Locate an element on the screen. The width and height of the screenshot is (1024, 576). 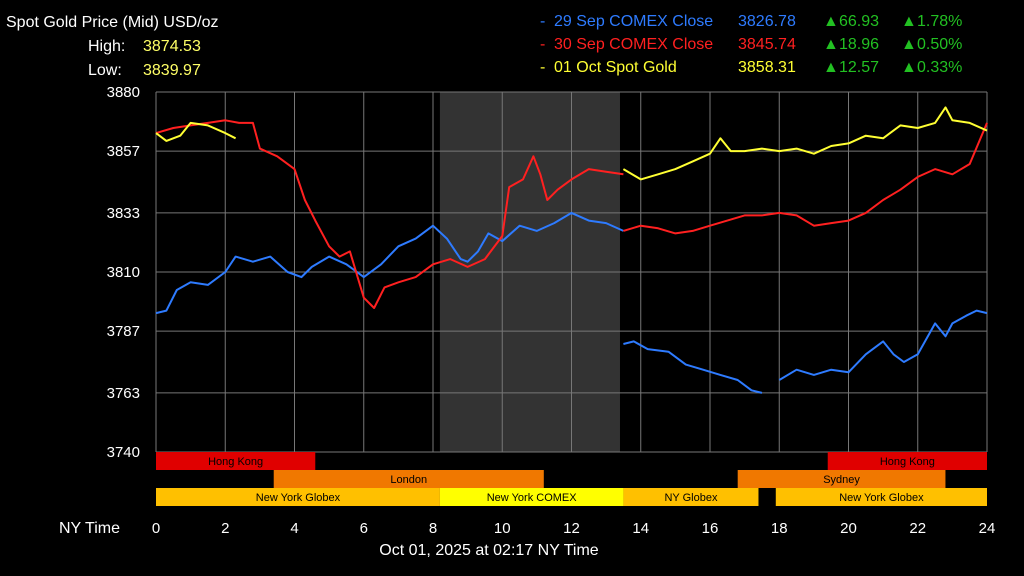
legend-price: 3858.31 is located at coordinates (767, 67).